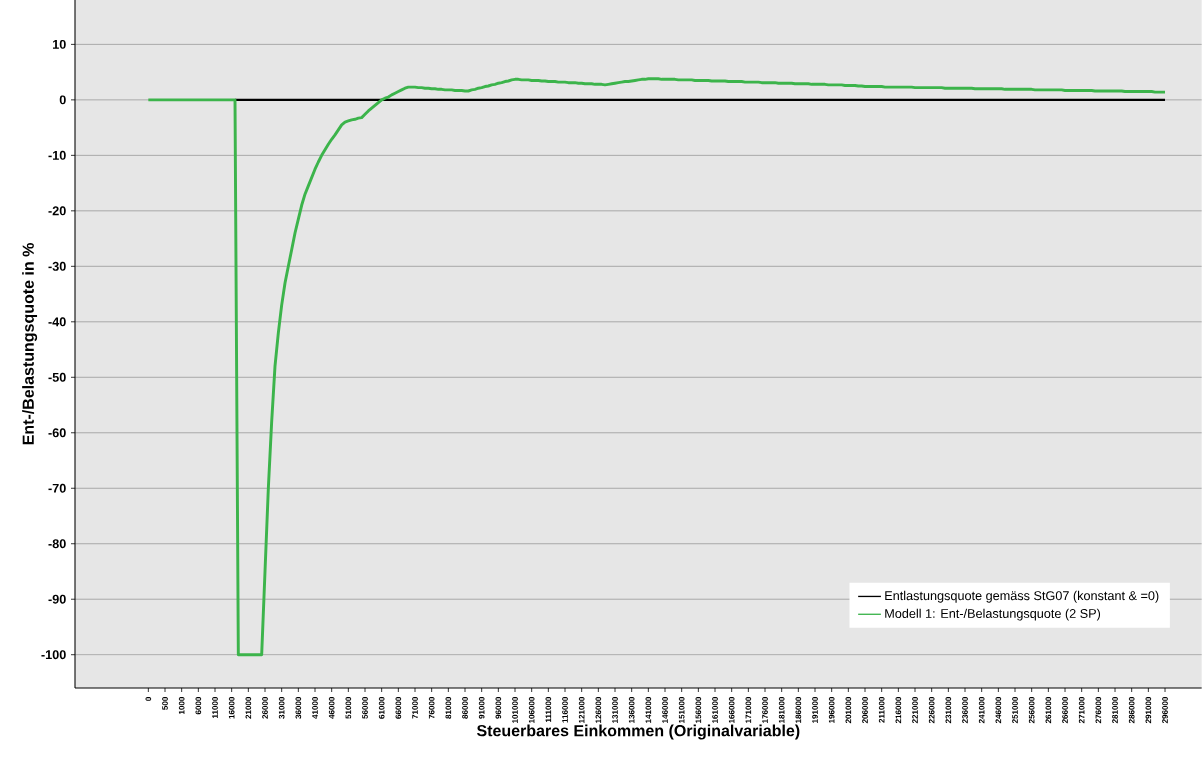 The image size is (1202, 760). What do you see at coordinates (415, 708) in the screenshot?
I see `x-tick-label: 71000` at bounding box center [415, 708].